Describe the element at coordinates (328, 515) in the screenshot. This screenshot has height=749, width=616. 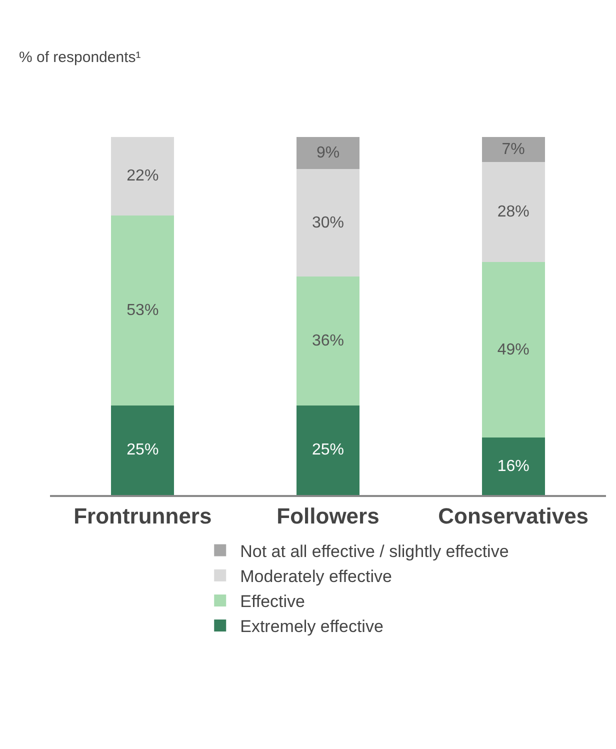
I see `x-tick-label: Followers` at that location.